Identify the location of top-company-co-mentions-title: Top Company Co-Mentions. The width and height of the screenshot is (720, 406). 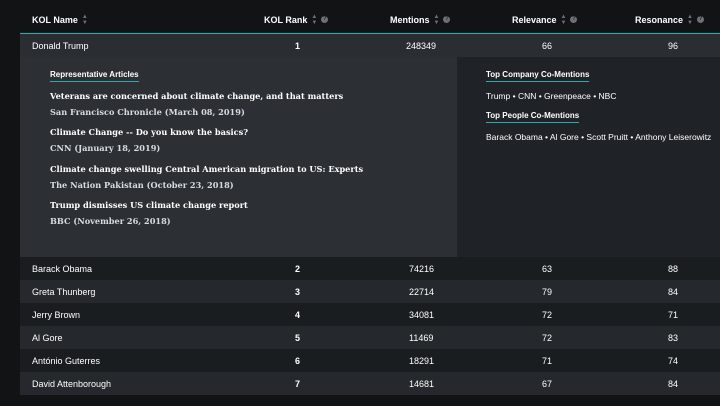
(538, 76).